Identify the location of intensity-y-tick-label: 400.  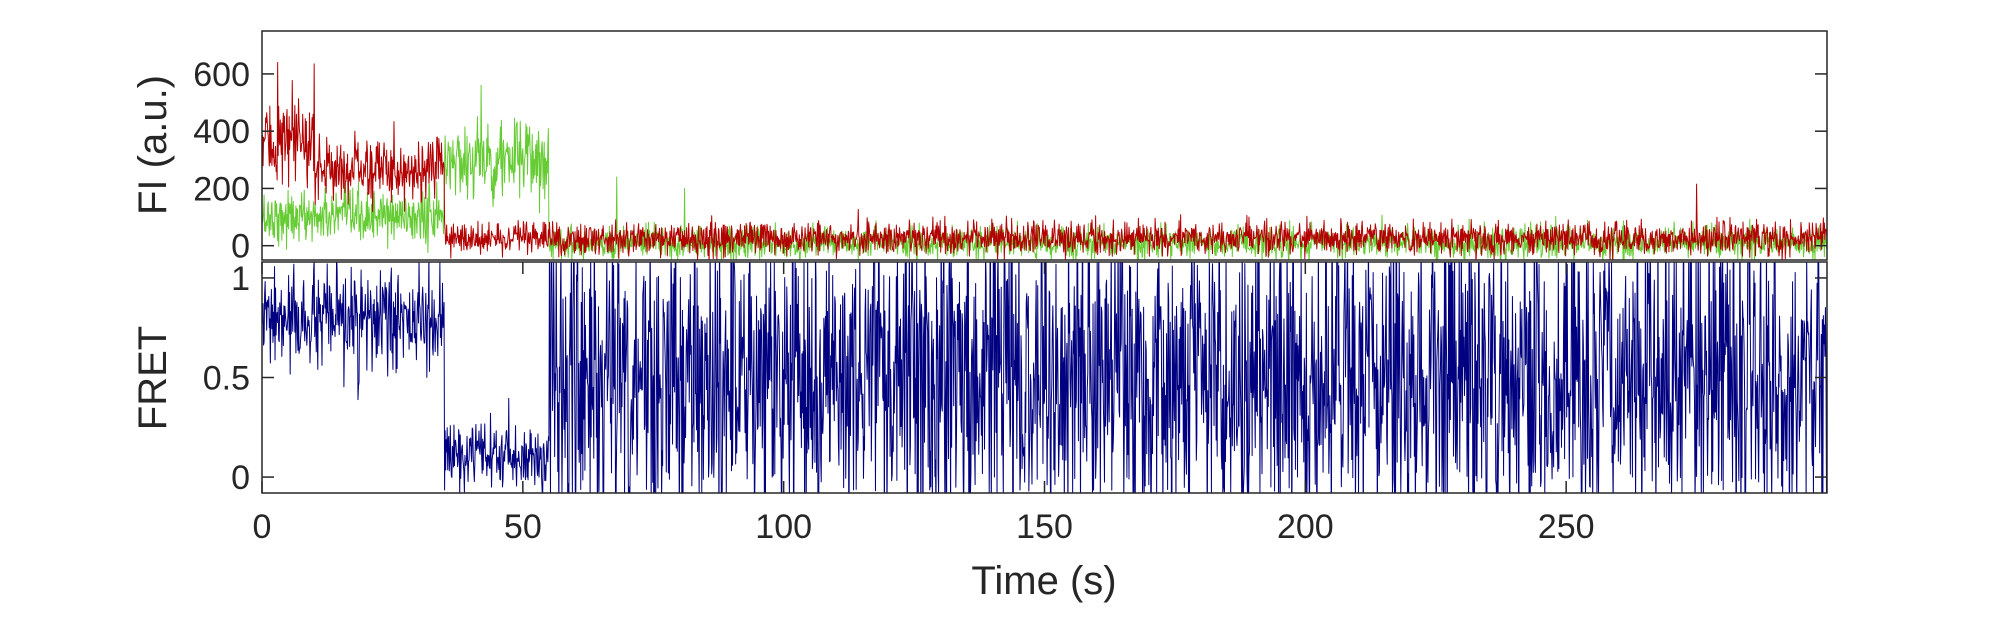
(221, 132).